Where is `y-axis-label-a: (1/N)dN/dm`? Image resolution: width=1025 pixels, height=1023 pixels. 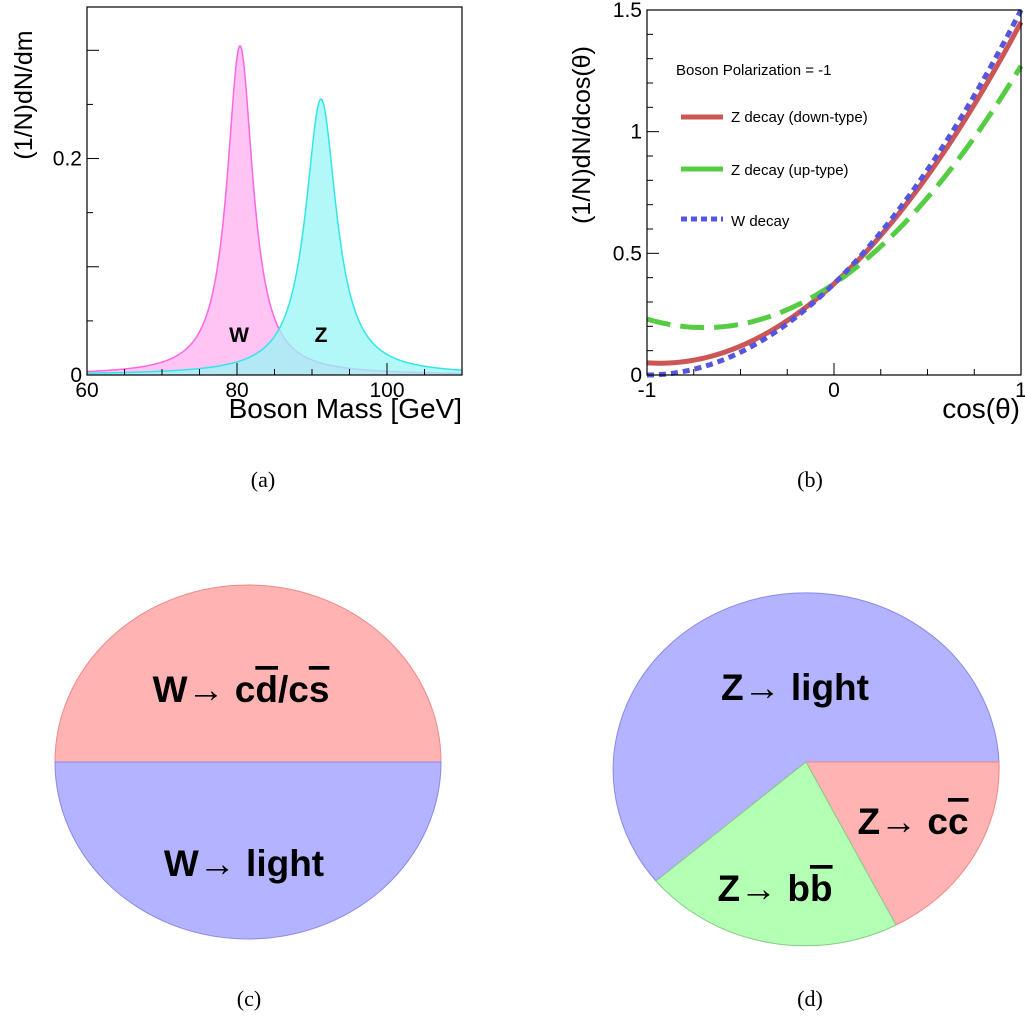 y-axis-label-a: (1/N)dN/dm is located at coordinates (24, 94).